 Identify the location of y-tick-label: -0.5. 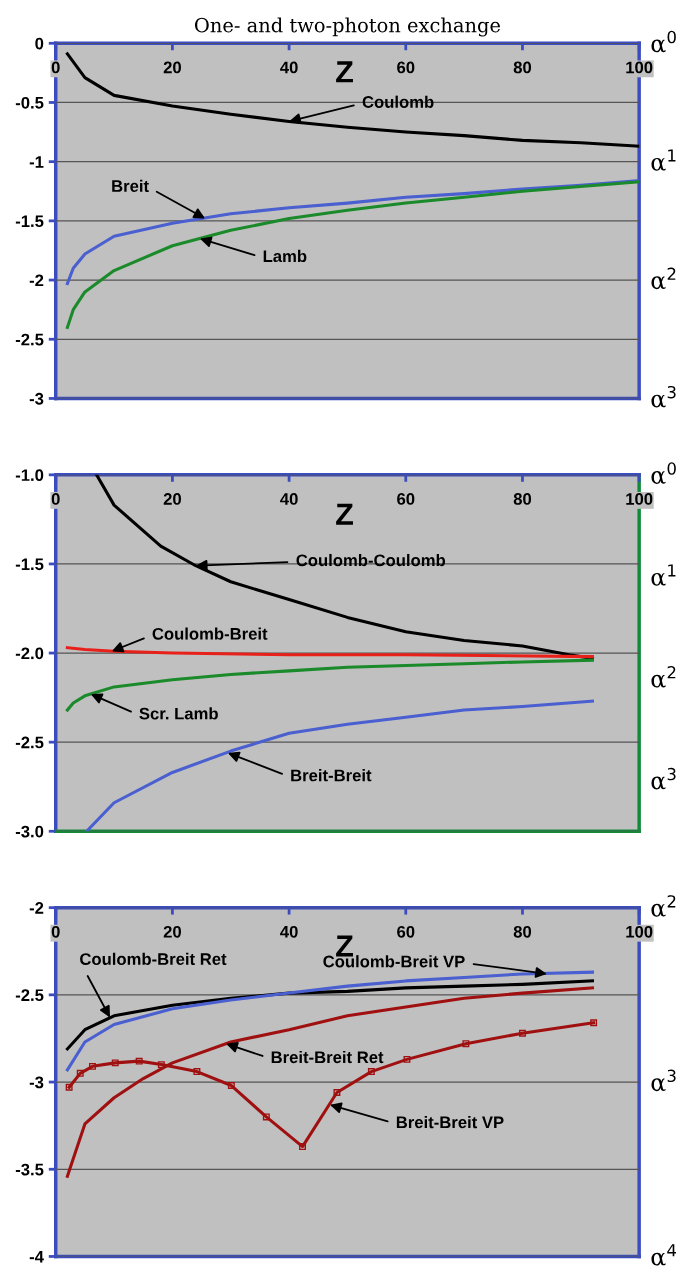
(29, 102).